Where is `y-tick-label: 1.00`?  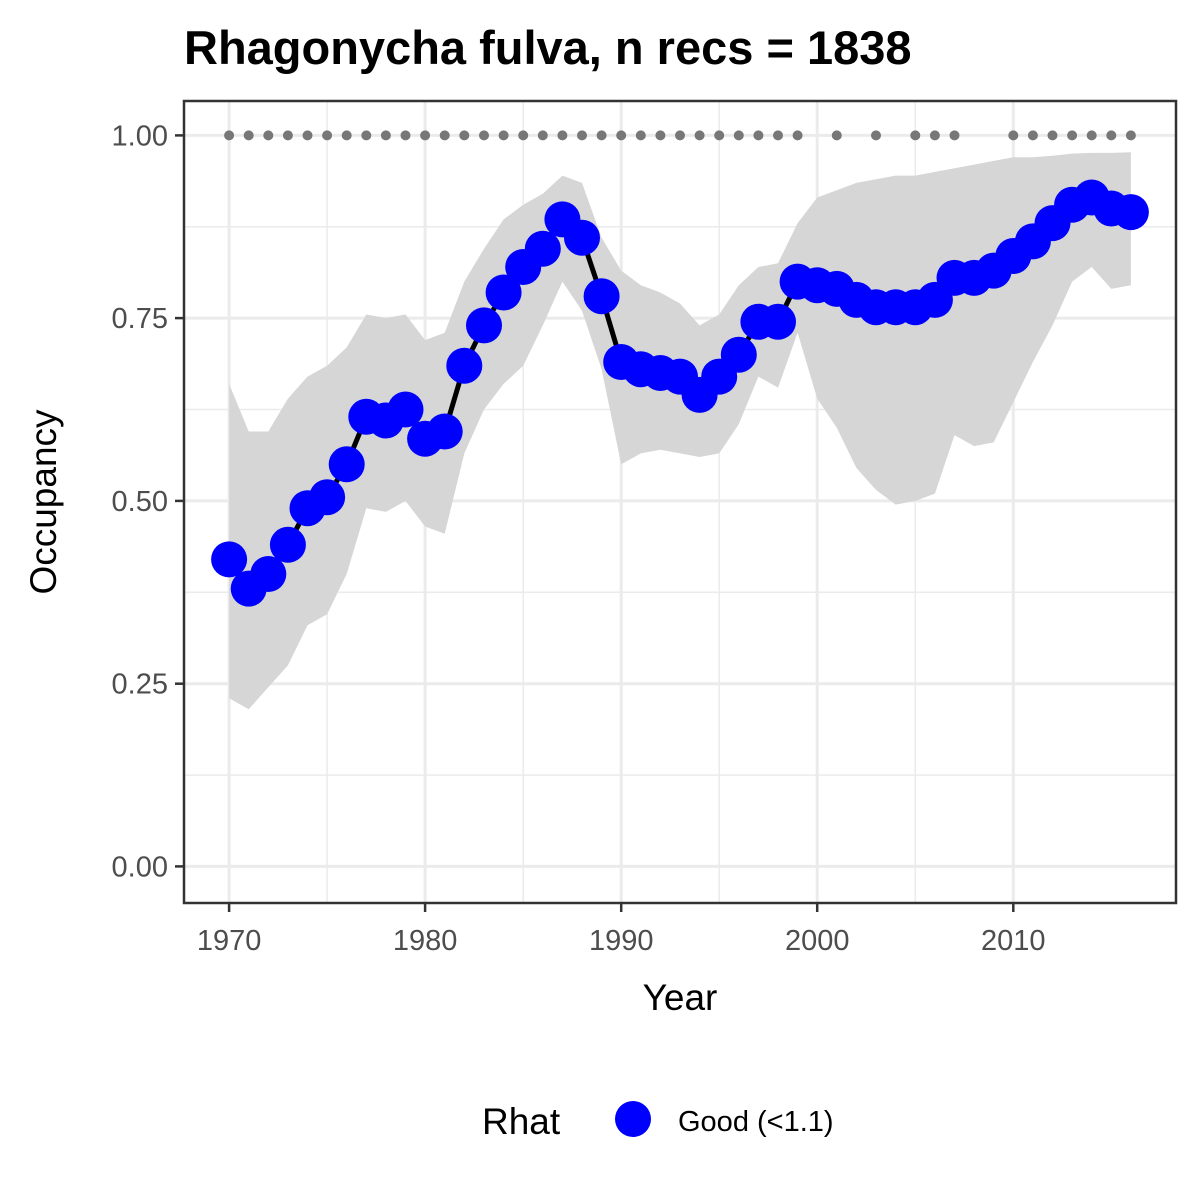
y-tick-label: 1.00 is located at coordinates (140, 136).